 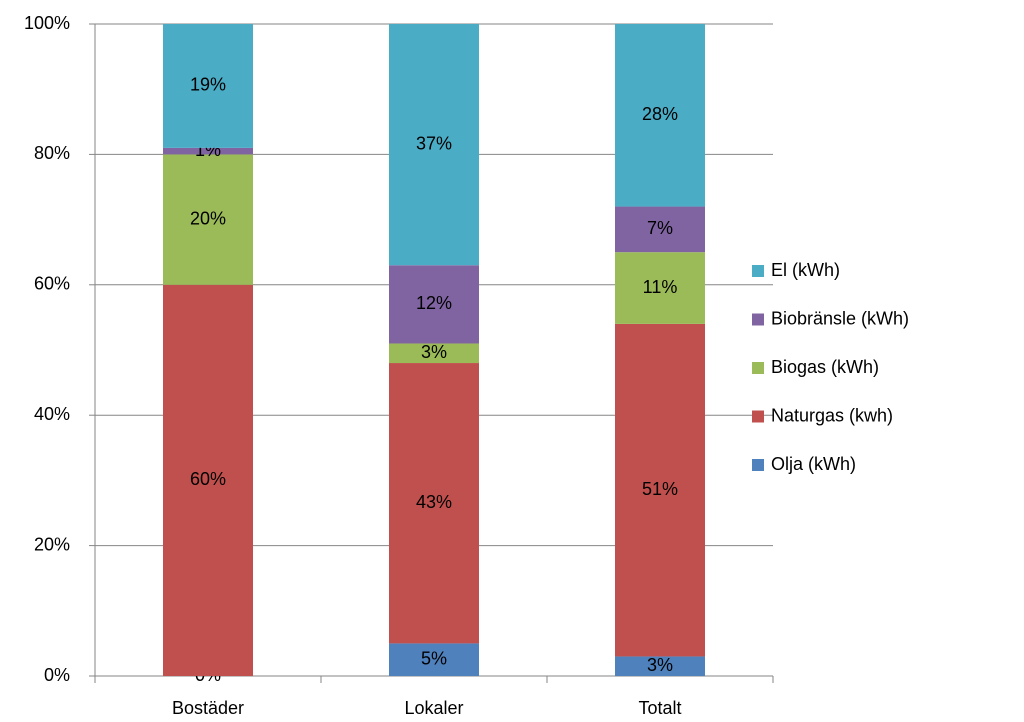 I want to click on legend-label: Naturgas (kwh), so click(x=832, y=415).